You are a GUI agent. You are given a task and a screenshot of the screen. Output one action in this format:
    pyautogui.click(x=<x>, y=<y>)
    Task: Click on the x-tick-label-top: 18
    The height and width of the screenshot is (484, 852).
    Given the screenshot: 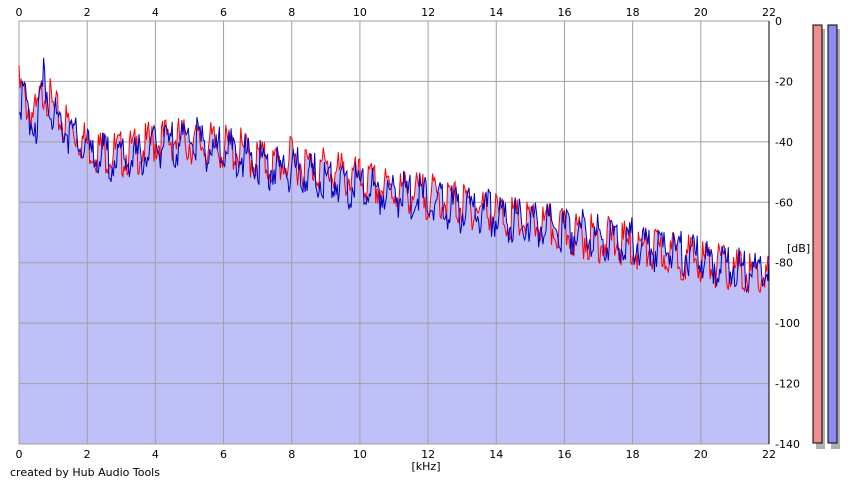 What is the action you would take?
    pyautogui.click(x=633, y=12)
    